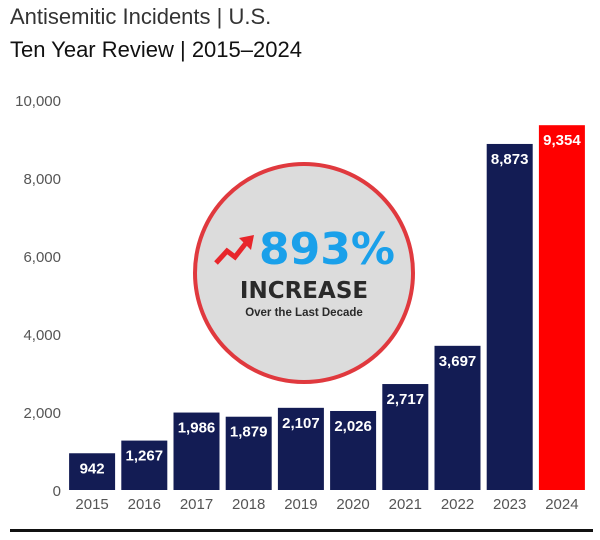  What do you see at coordinates (42, 179) in the screenshot?
I see `y-tick-label: 8,000` at bounding box center [42, 179].